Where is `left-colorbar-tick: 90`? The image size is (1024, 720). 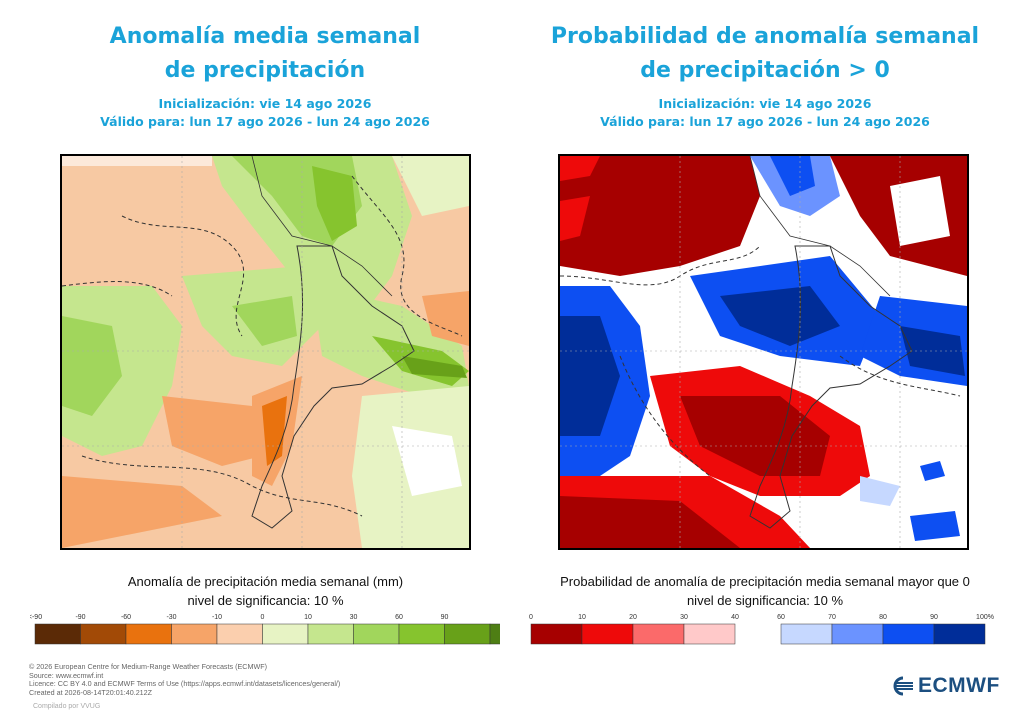
left-colorbar-tick: 90 is located at coordinates (445, 617).